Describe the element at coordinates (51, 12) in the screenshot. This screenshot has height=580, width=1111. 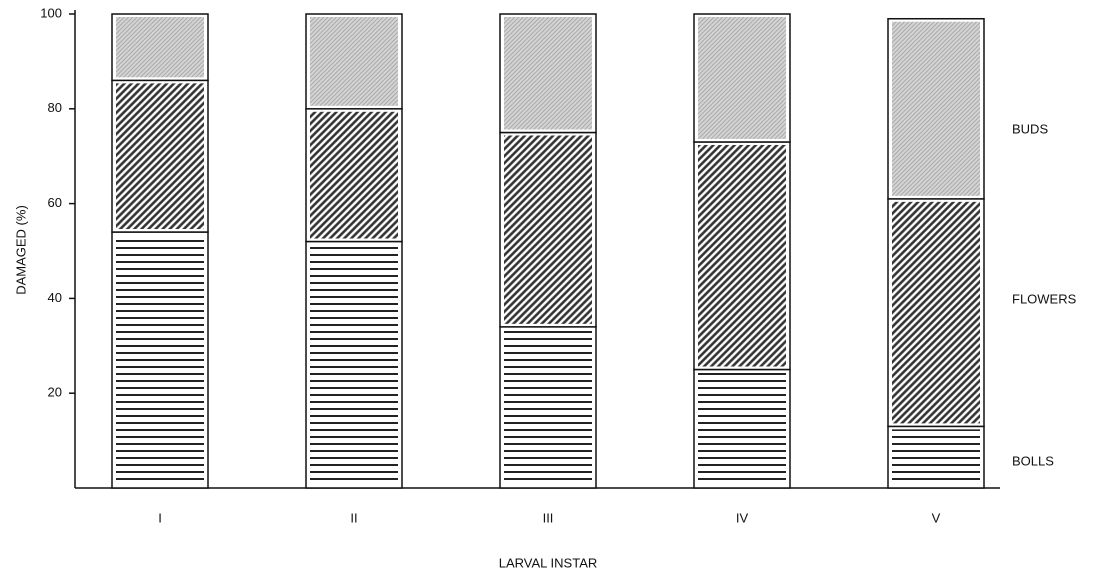
I see `y-tick-label: 100` at that location.